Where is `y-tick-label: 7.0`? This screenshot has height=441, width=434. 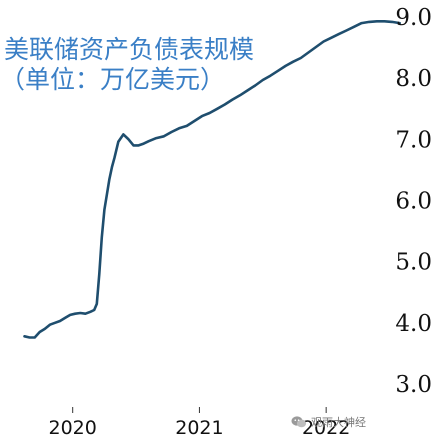 y-tick-label: 7.0 is located at coordinates (413, 140).